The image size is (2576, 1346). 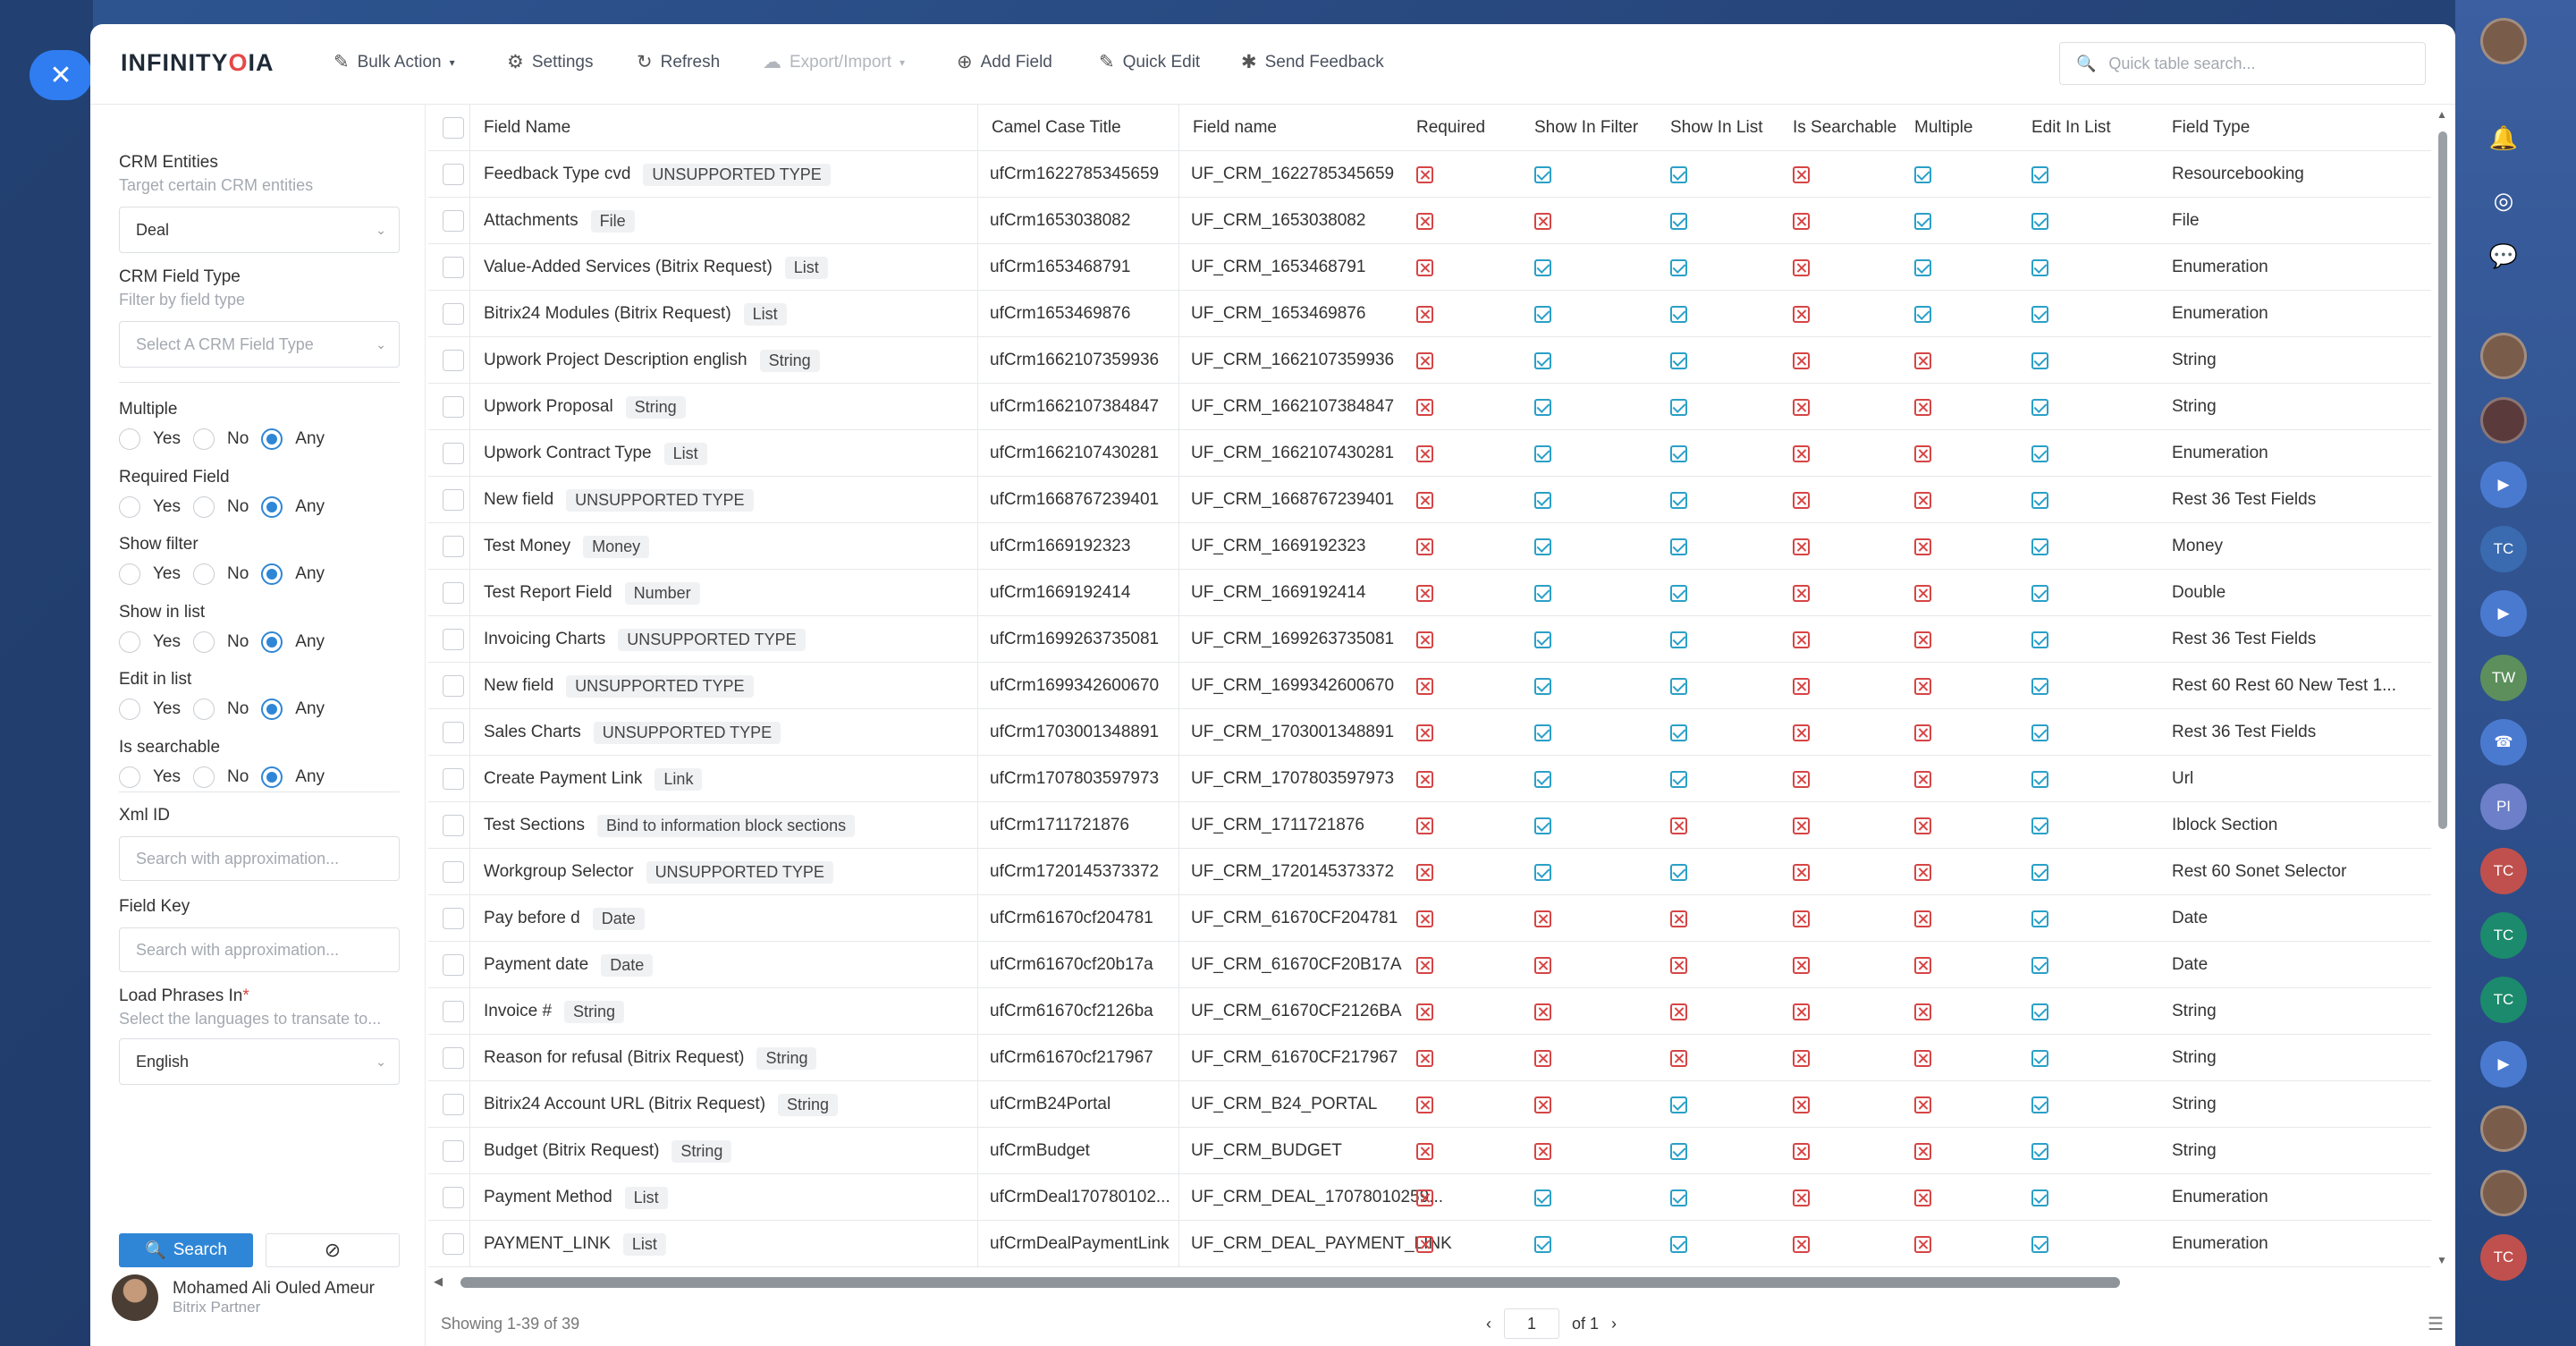 What do you see at coordinates (635, 314) in the screenshot?
I see `field-name-cell: Bitrix24 Modules (Bitrix Request) List` at bounding box center [635, 314].